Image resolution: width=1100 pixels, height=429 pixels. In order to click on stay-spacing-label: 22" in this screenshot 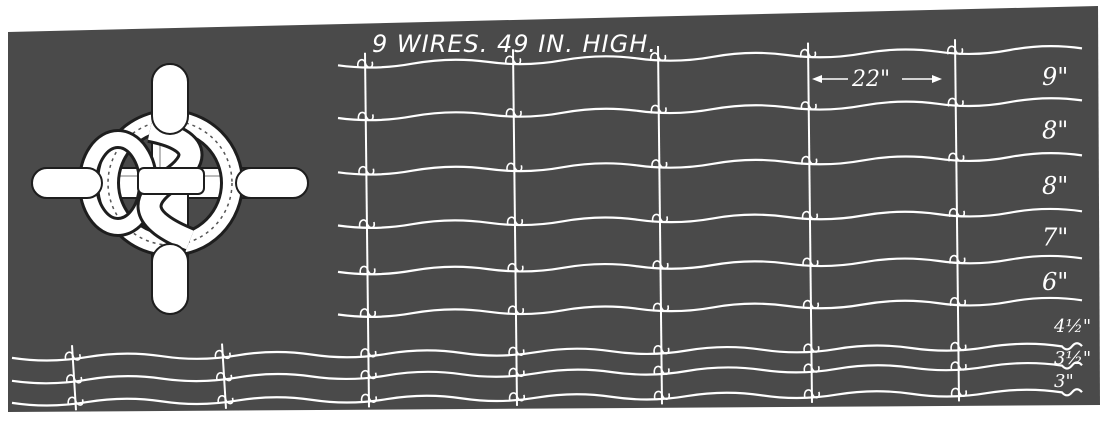, I will do `click(870, 79)`.